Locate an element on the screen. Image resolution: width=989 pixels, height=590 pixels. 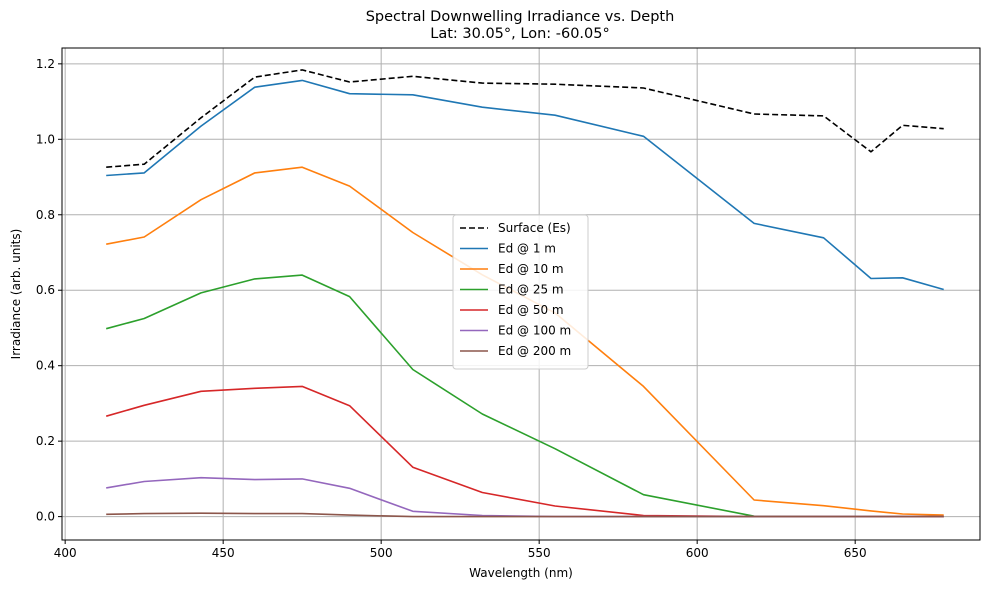
x-tick-label: 400 is located at coordinates (65, 553).